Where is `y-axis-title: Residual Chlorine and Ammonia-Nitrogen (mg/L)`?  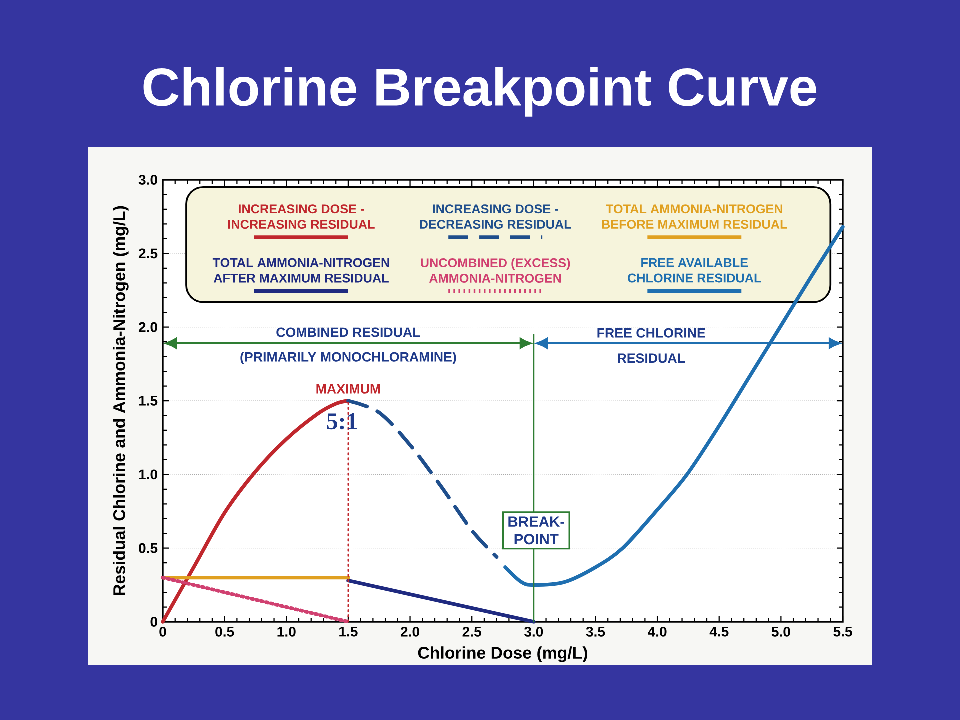 y-axis-title: Residual Chlorine and Ammonia-Nitrogen (mg/L) is located at coordinates (121, 401).